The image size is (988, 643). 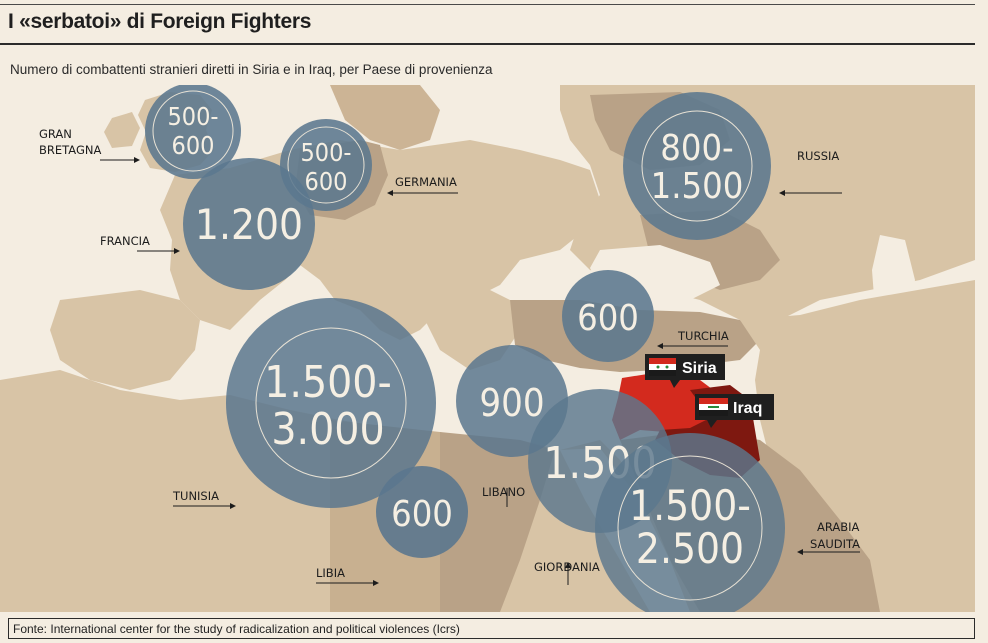 What do you see at coordinates (325, 152) in the screenshot?
I see `bubble-value-germania-1: 500-` at bounding box center [325, 152].